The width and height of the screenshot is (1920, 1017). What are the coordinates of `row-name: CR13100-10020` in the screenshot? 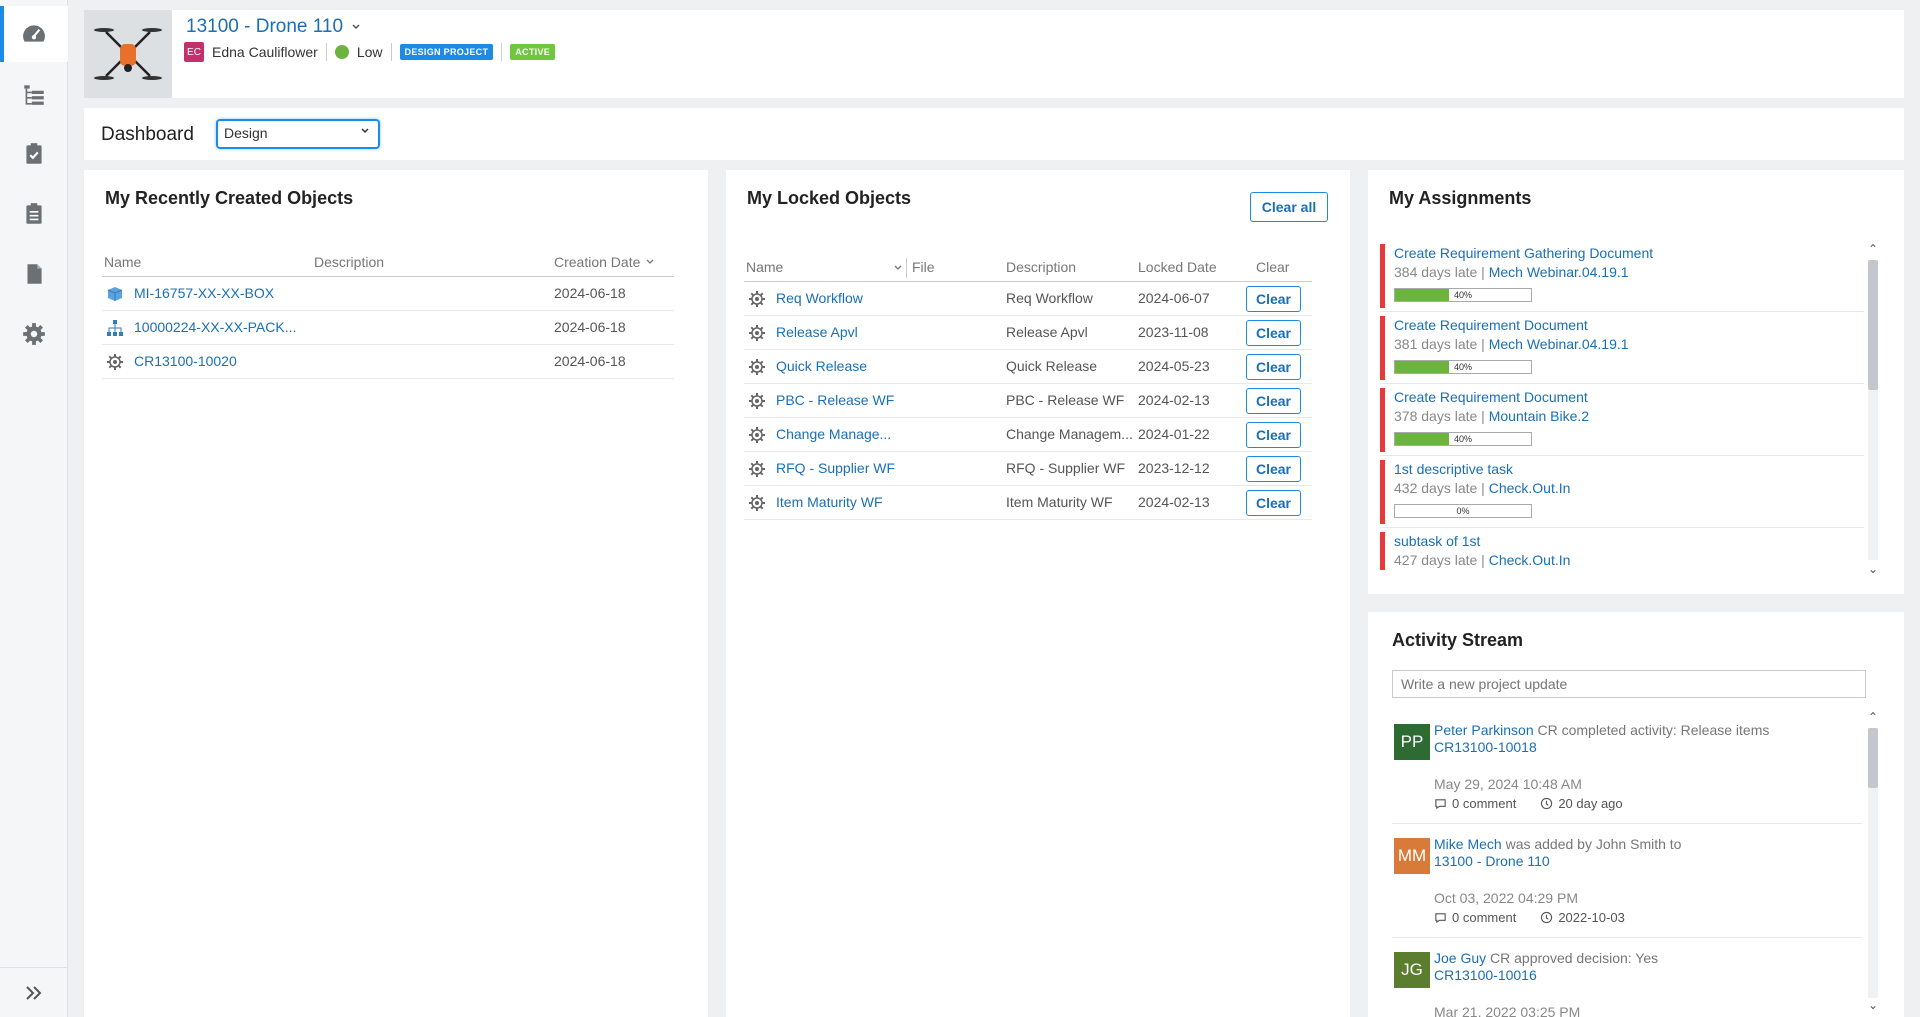 It's located at (185, 361).